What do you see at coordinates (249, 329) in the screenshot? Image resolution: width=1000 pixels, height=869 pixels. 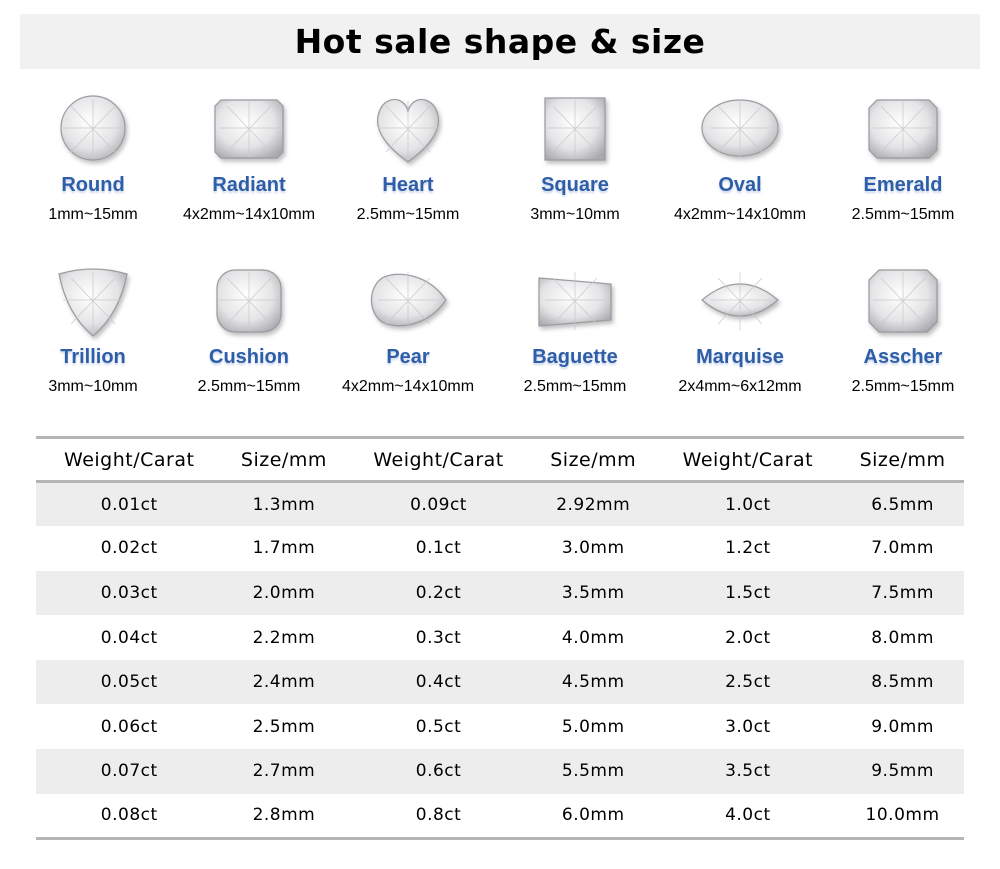 I see `shape-cushion: Cushion 2.5mm~15mm` at bounding box center [249, 329].